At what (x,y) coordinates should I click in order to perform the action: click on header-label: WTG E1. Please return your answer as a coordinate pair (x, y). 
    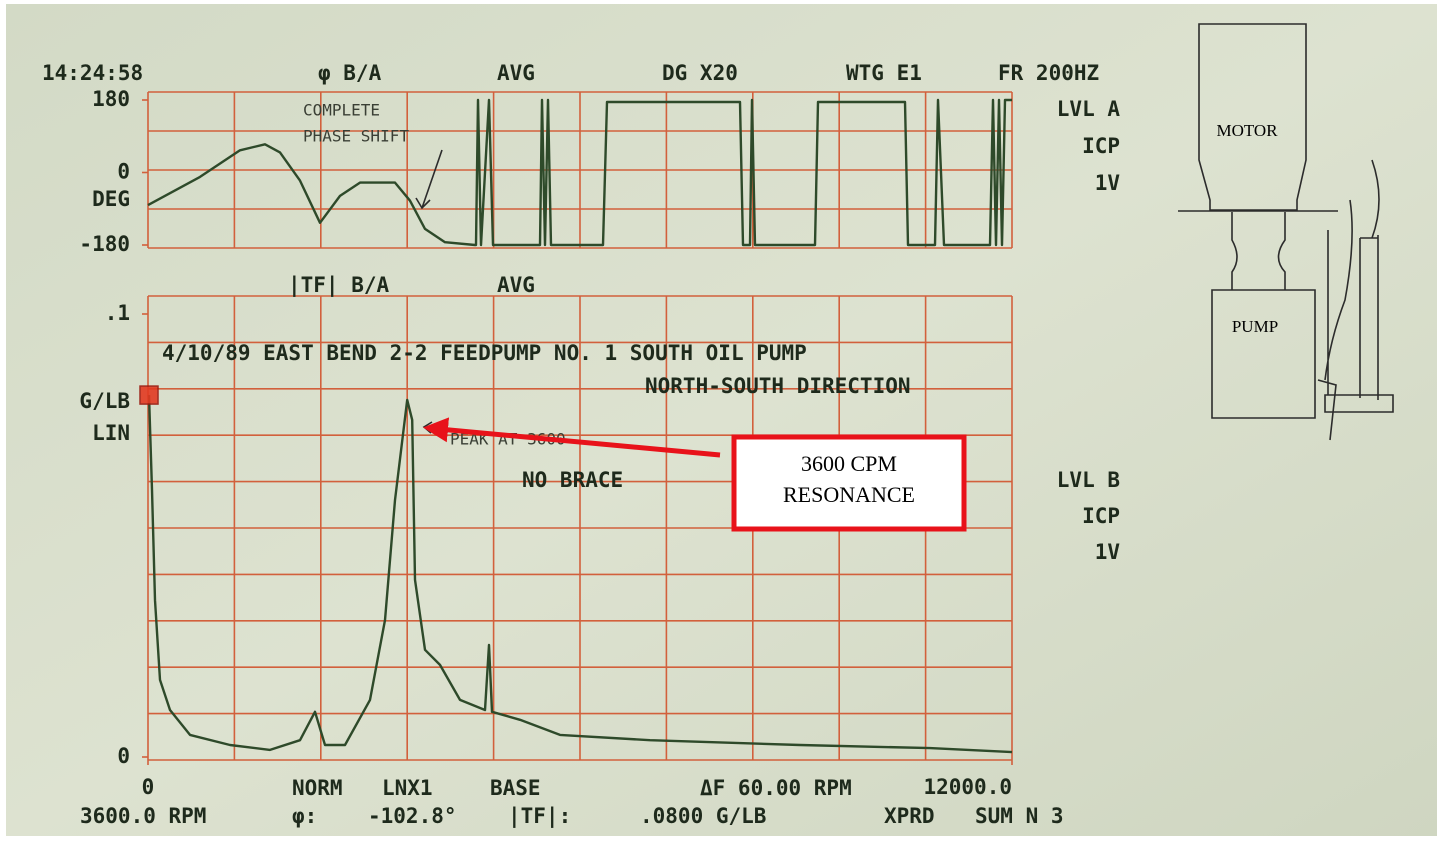
    Looking at the image, I should click on (884, 73).